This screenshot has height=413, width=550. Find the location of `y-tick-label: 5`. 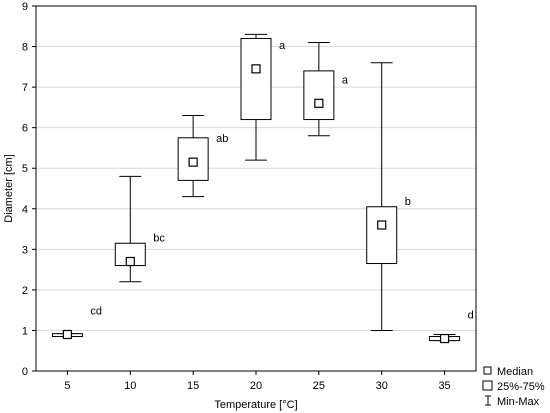

y-tick-label: 5 is located at coordinates (25, 169).